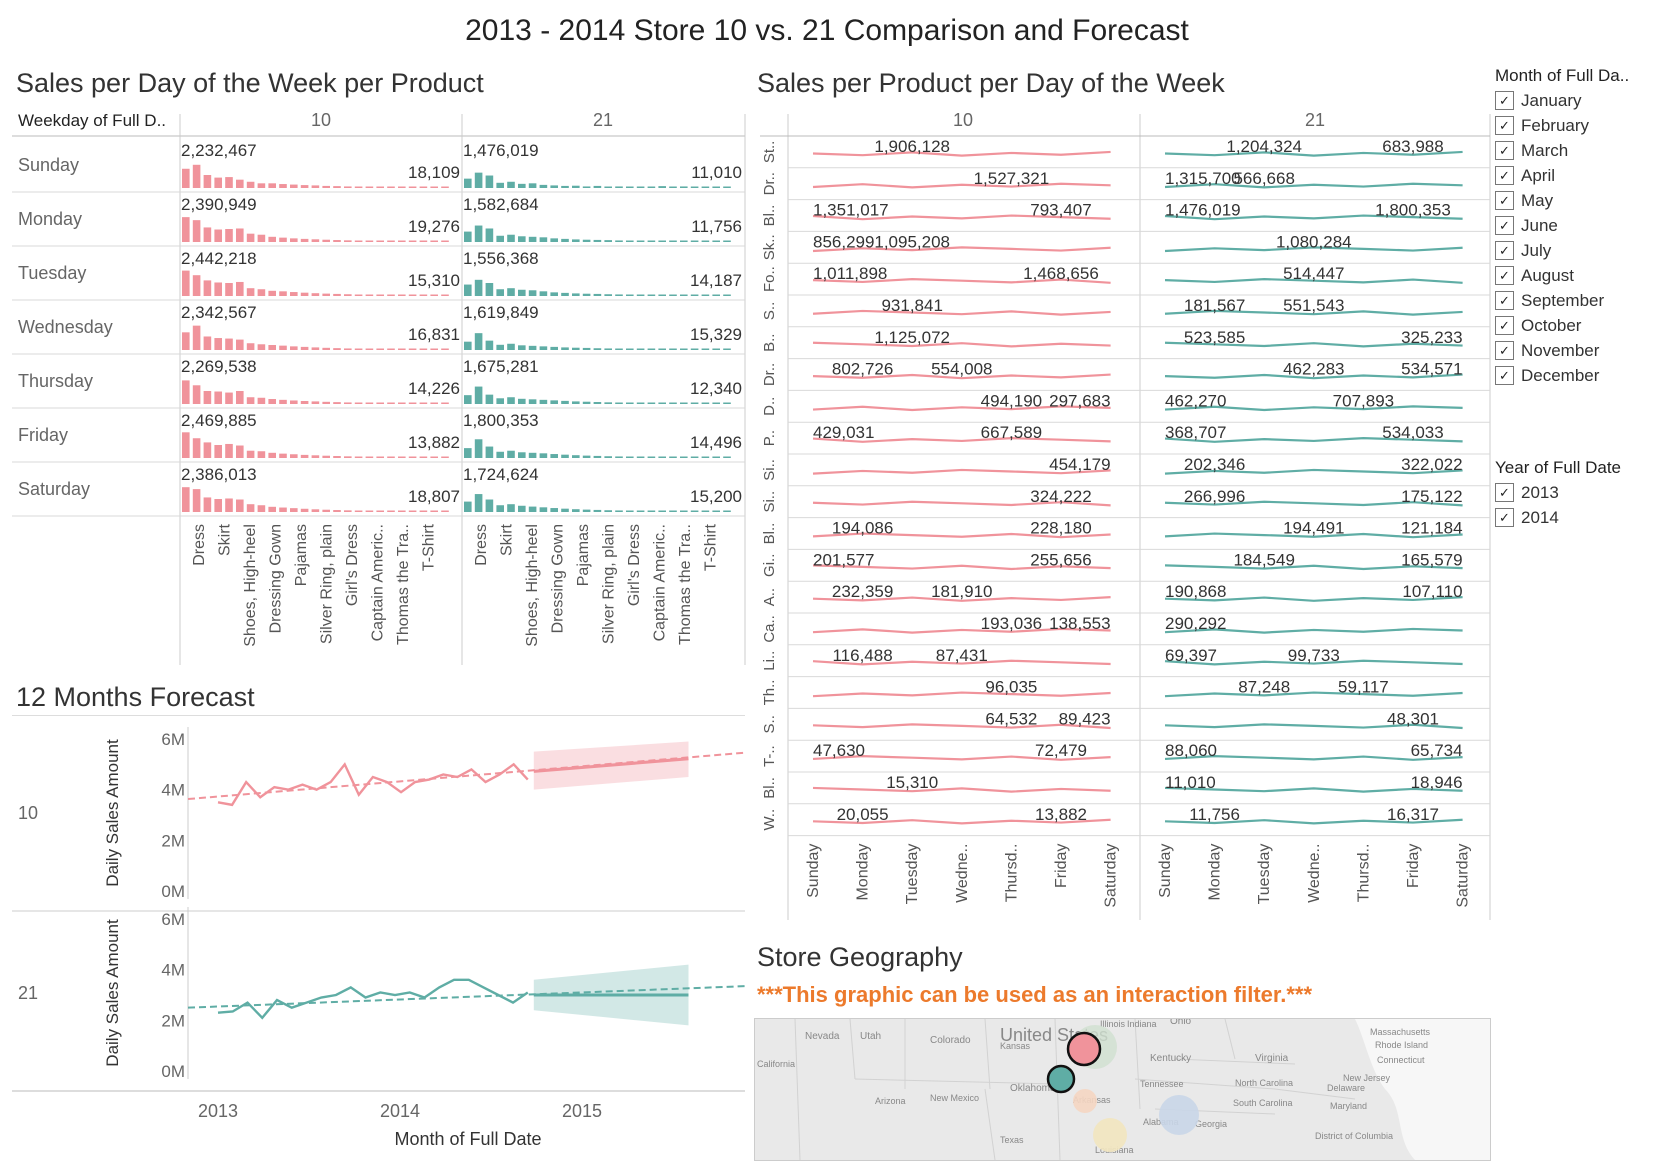 Image resolution: width=1654 pixels, height=1169 pixels. Describe the element at coordinates (1572, 492) in the screenshot. I see `year-filter-item: ✓ 2013` at that location.